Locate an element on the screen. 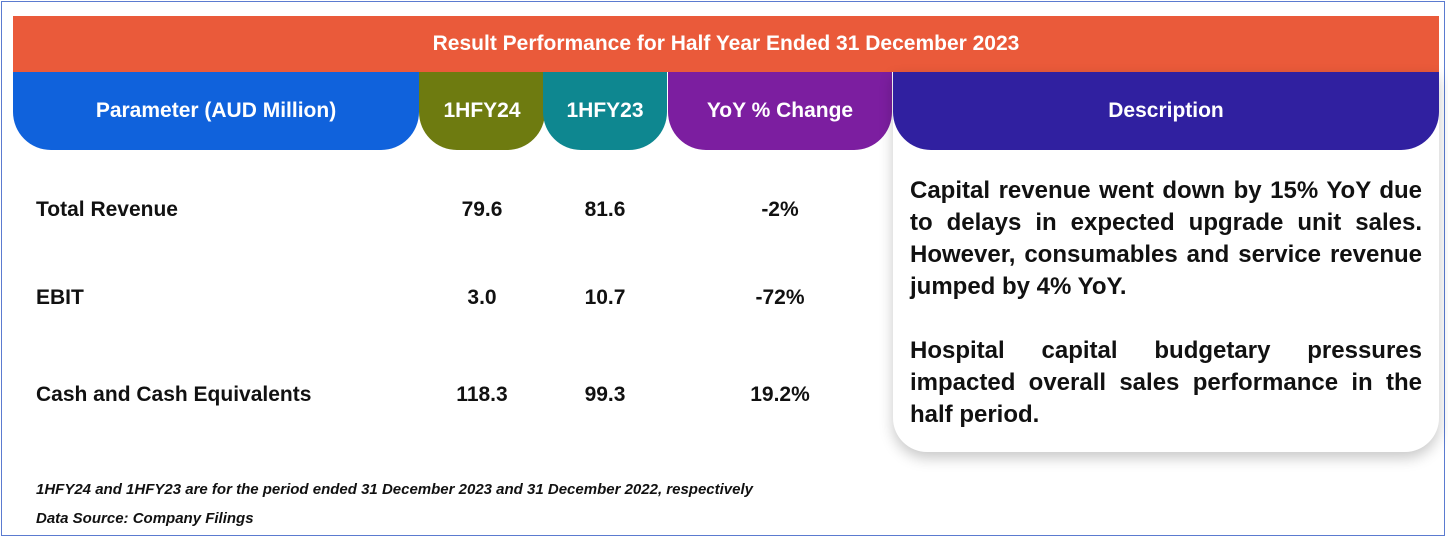 The image size is (1448, 539). data-source-footnote: Data Source: Company Filings is located at coordinates (145, 518).